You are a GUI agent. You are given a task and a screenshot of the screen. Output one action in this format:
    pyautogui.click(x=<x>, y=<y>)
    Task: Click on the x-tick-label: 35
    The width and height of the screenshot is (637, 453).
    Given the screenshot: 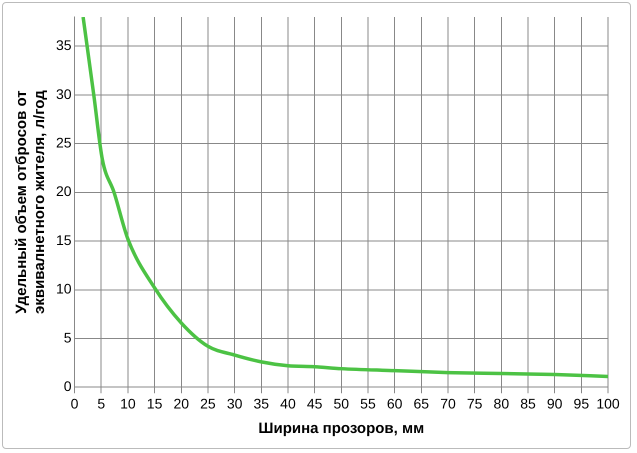 What is the action you would take?
    pyautogui.click(x=261, y=403)
    